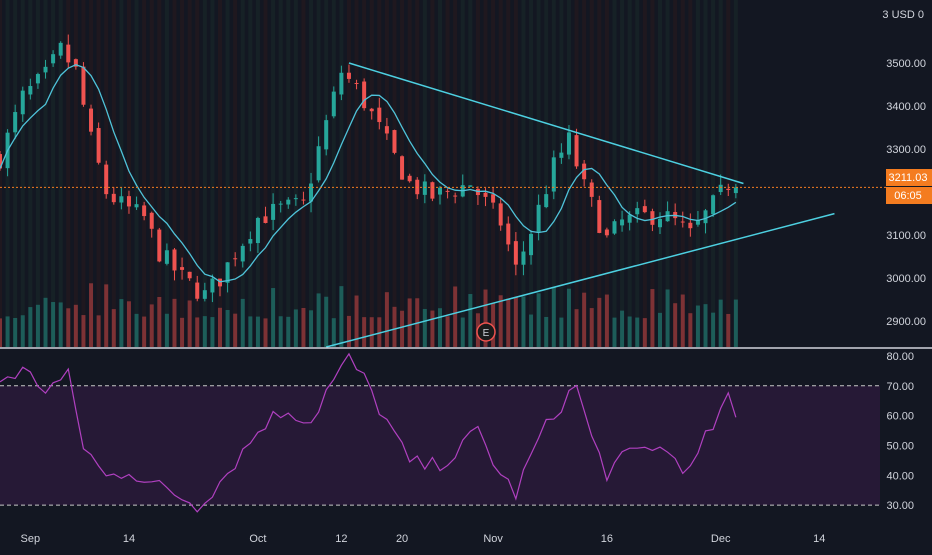 This screenshot has height=555, width=932. Describe the element at coordinates (903, 15) in the screenshot. I see `currency-label: 3 USD 0` at that location.